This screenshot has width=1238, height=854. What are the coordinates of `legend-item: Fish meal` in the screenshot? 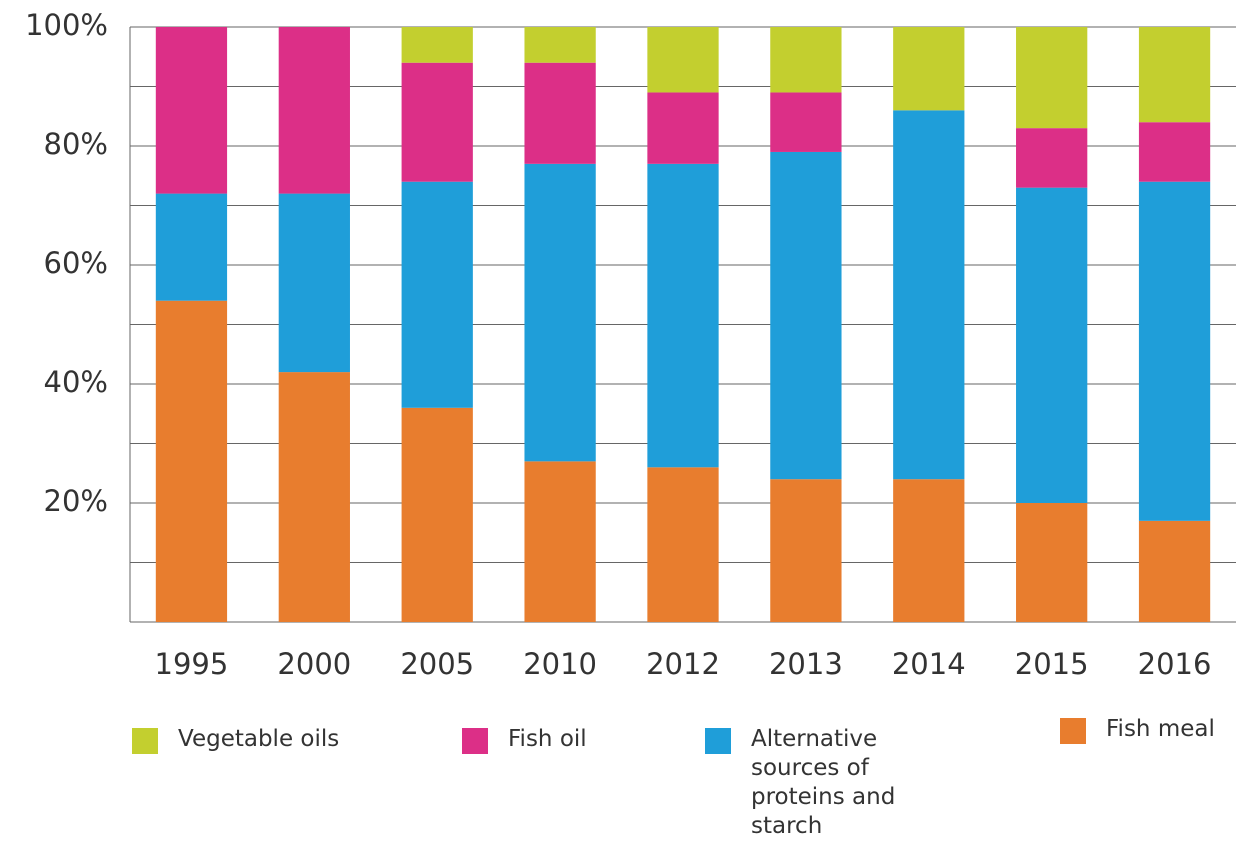 It's located at (1149, 730).